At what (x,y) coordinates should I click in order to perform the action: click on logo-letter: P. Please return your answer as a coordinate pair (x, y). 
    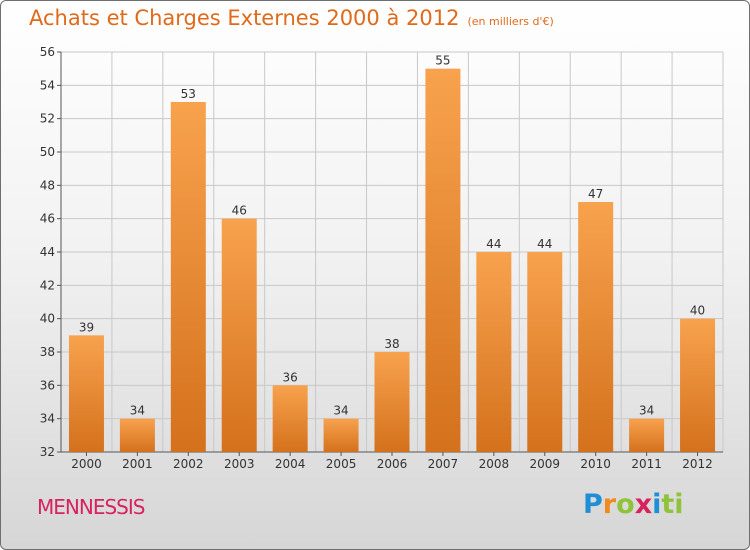
    Looking at the image, I should click on (593, 504).